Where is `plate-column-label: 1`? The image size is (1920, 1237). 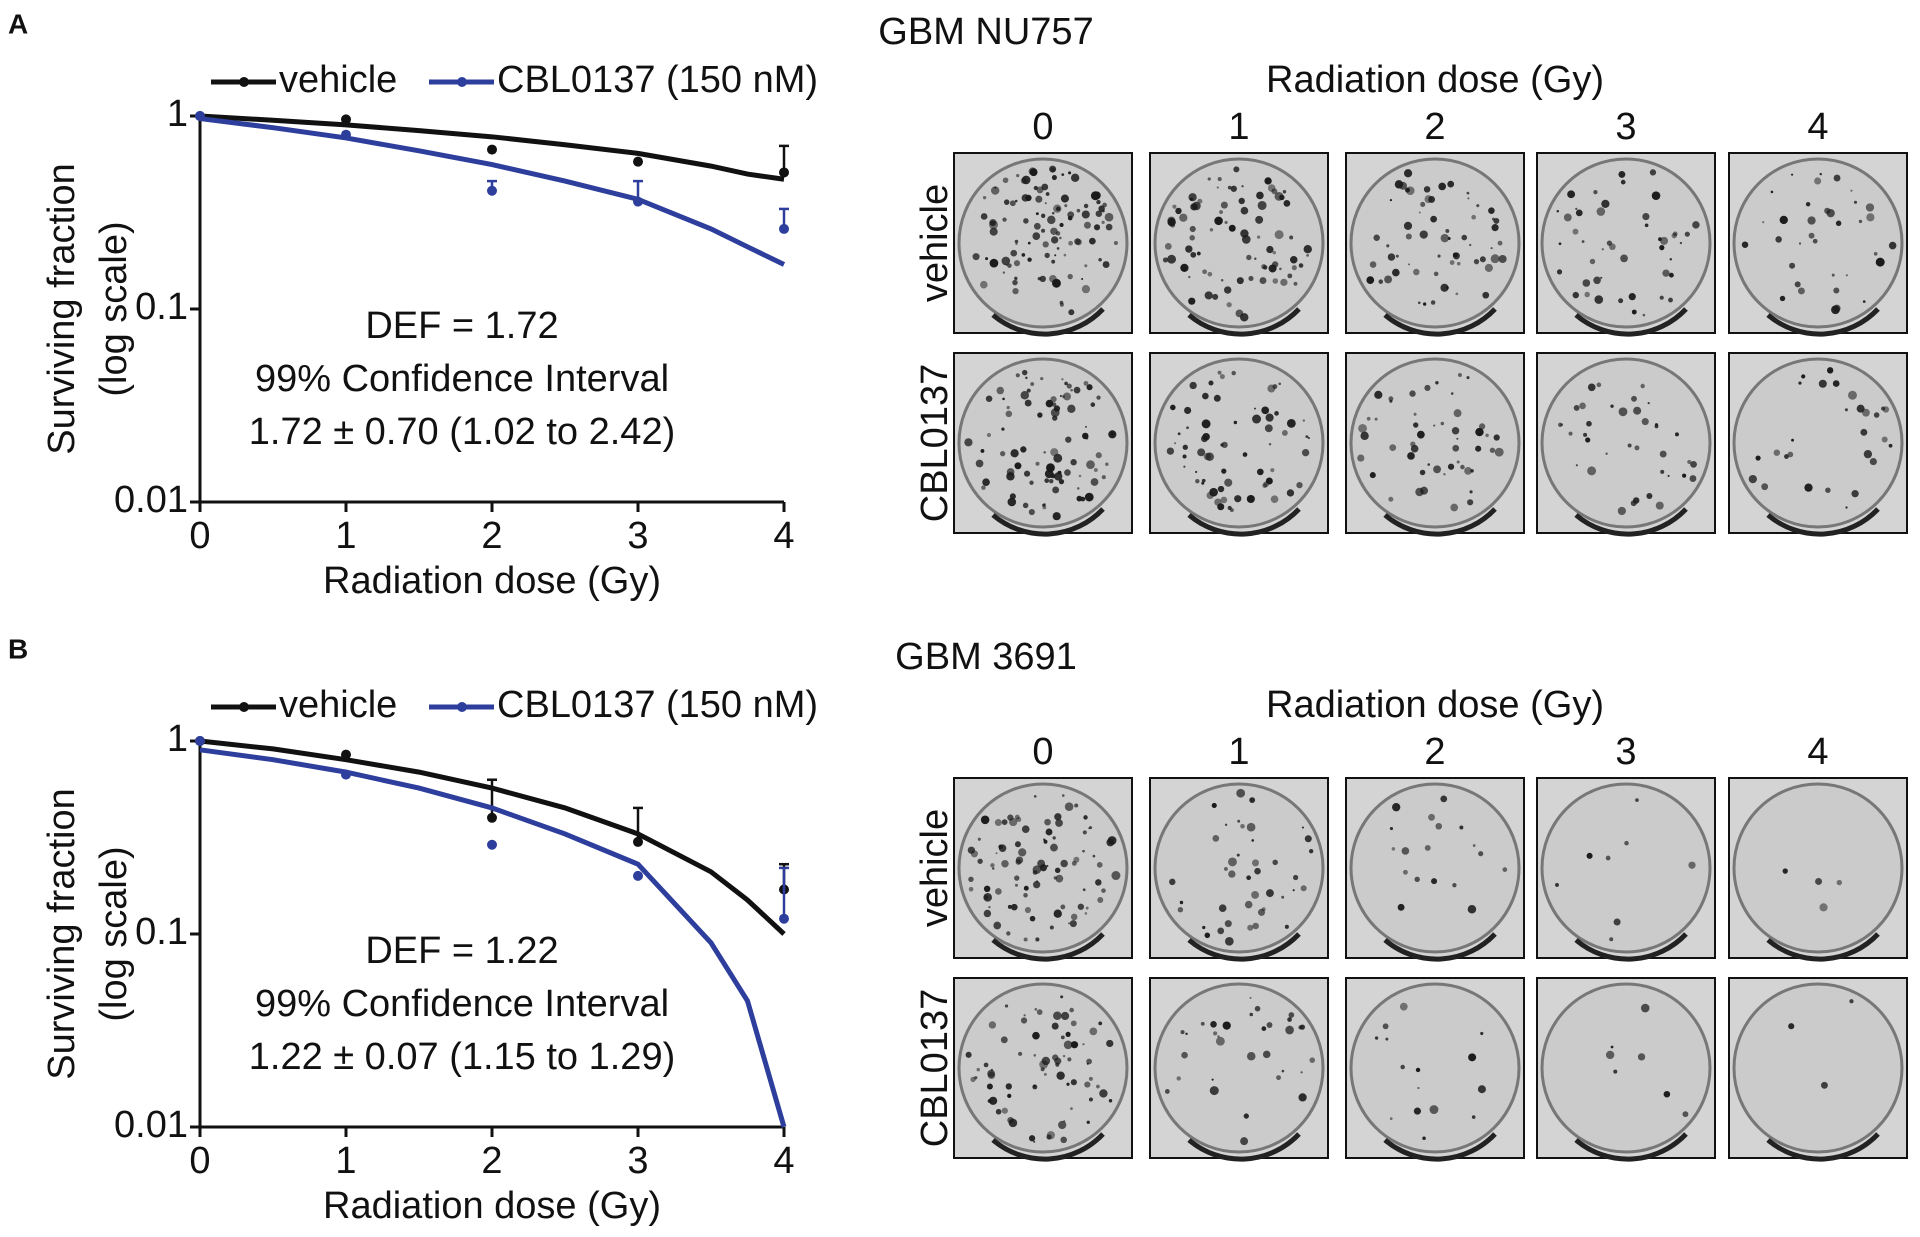
plate-column-label: 1 is located at coordinates (1238, 752).